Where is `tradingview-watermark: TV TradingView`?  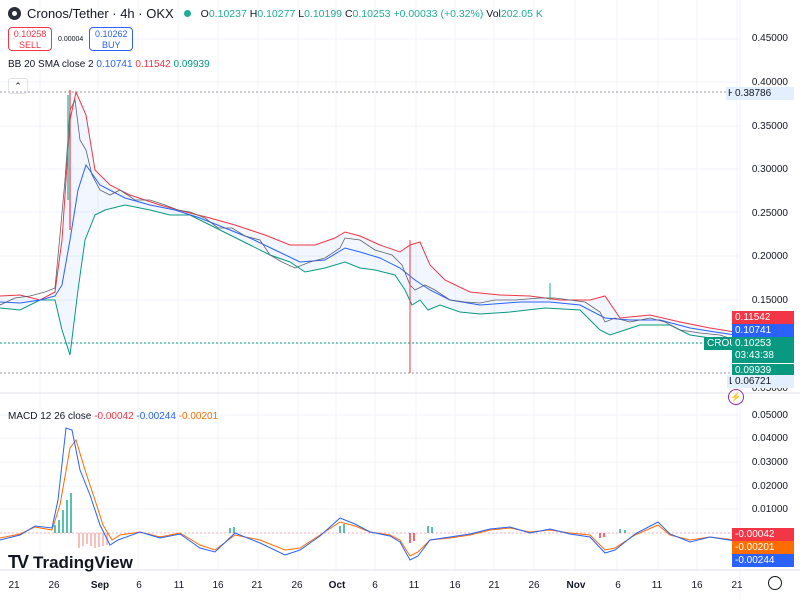 tradingview-watermark: TV TradingView is located at coordinates (70, 562).